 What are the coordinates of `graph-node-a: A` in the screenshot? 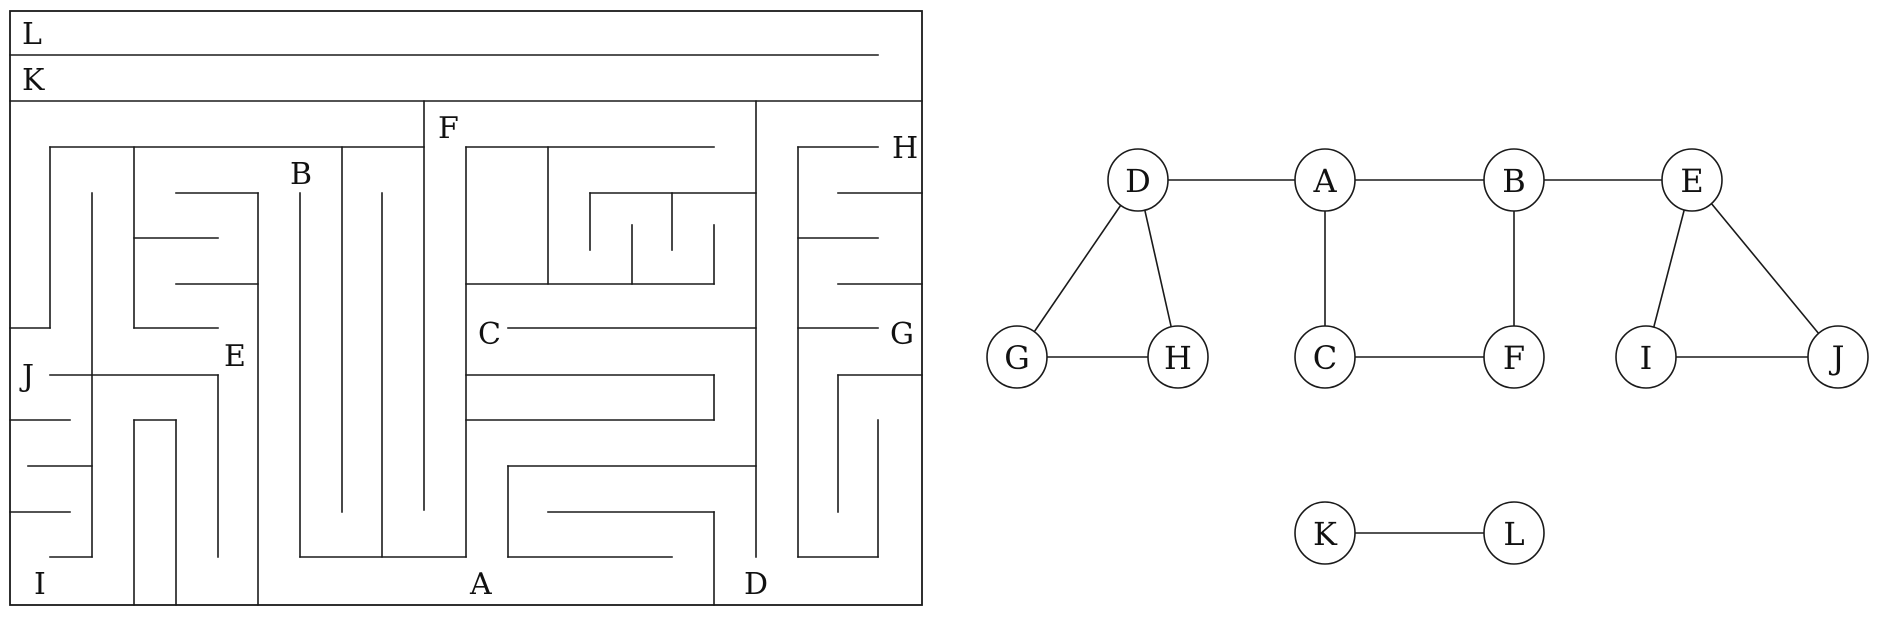 It's located at (1325, 180).